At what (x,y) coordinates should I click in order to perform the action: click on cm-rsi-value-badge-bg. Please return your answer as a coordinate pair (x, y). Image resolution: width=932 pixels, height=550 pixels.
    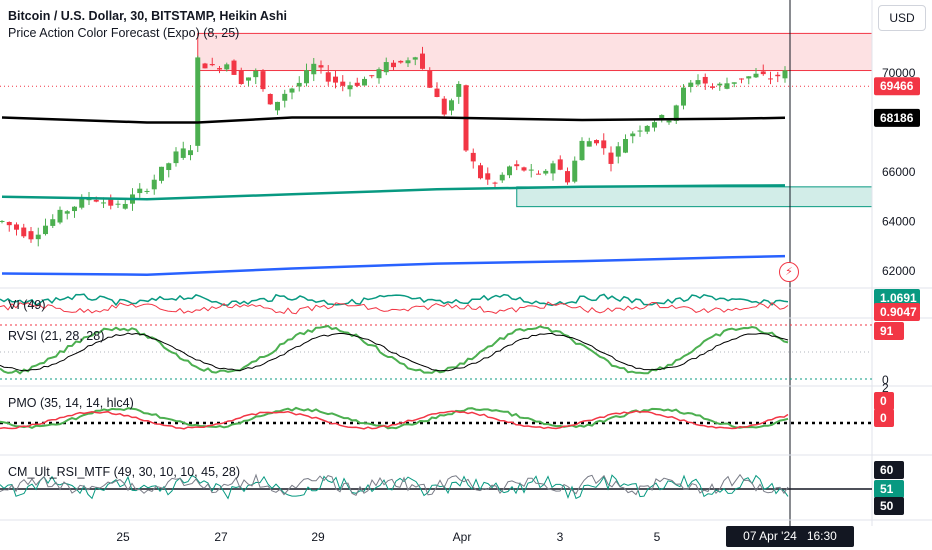
    Looking at the image, I should click on (889, 489).